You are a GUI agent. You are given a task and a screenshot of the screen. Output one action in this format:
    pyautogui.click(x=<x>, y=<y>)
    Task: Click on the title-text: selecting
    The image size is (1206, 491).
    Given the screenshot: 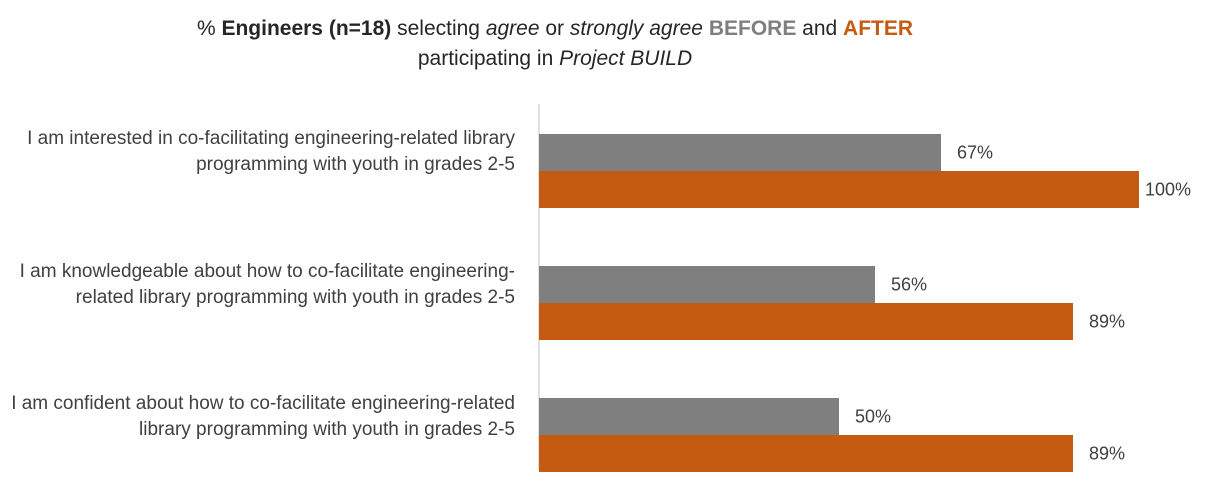 What is the action you would take?
    pyautogui.click(x=438, y=28)
    